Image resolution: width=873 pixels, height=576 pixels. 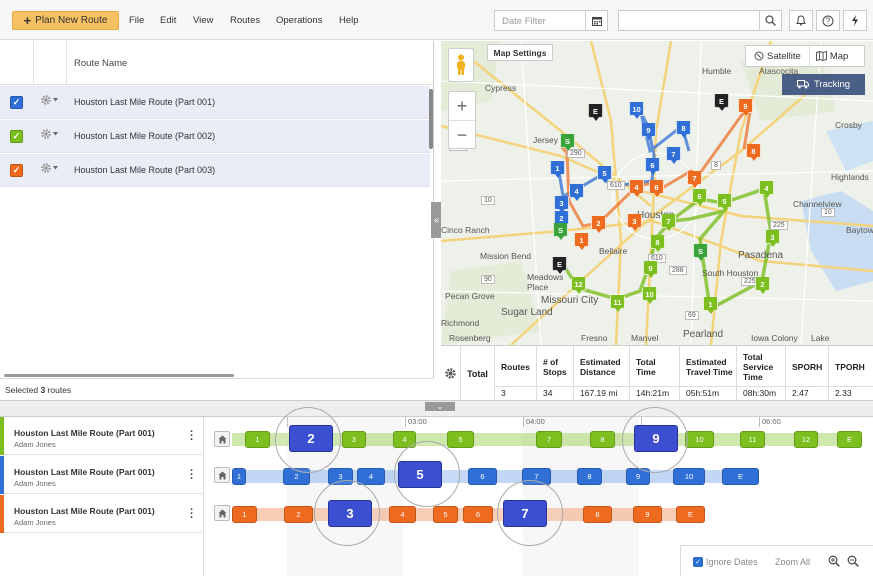 I want to click on route-row: ✓ Houston Last Mile Route (Part 002), so click(x=215, y=136).